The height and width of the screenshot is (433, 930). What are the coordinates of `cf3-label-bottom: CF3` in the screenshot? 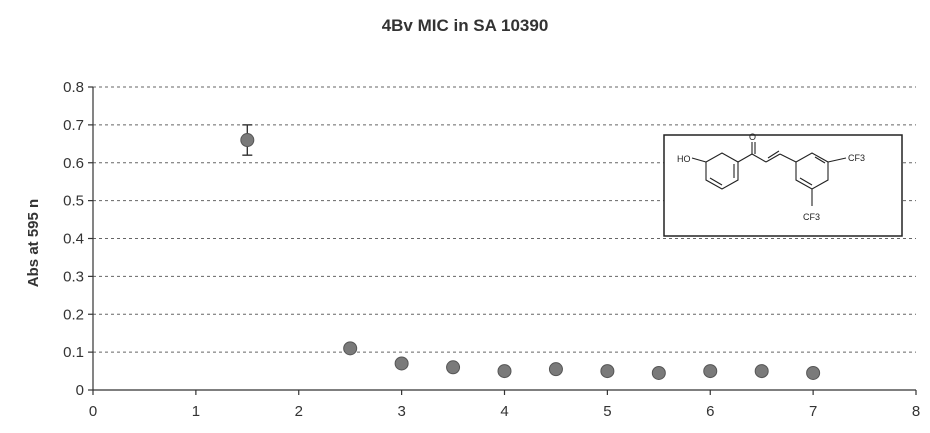 It's located at (811, 217).